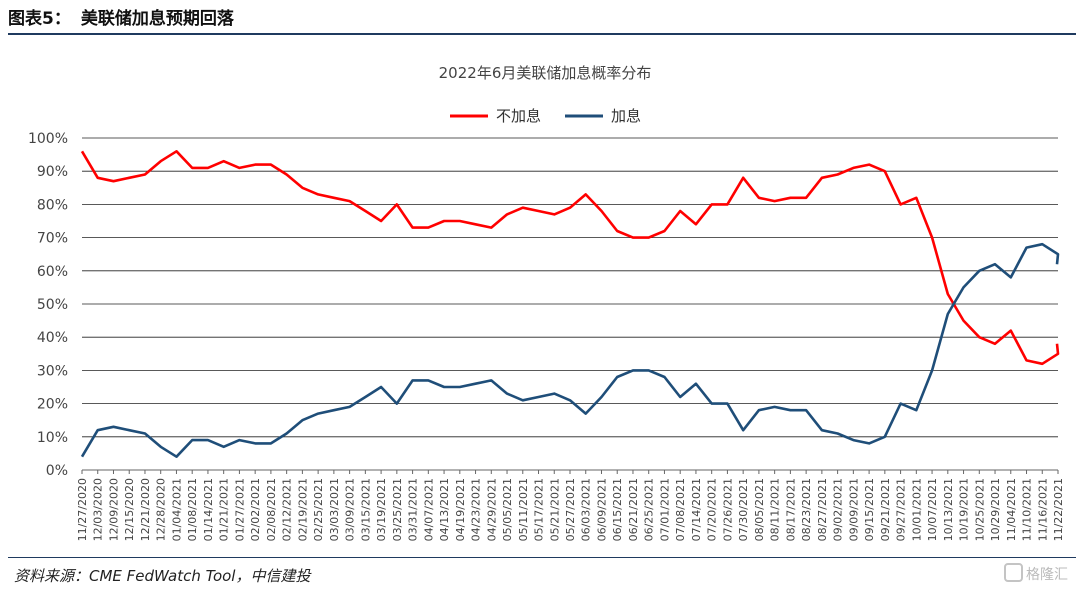  Describe the element at coordinates (52, 371) in the screenshot. I see `y-tick-label: 30%` at that location.